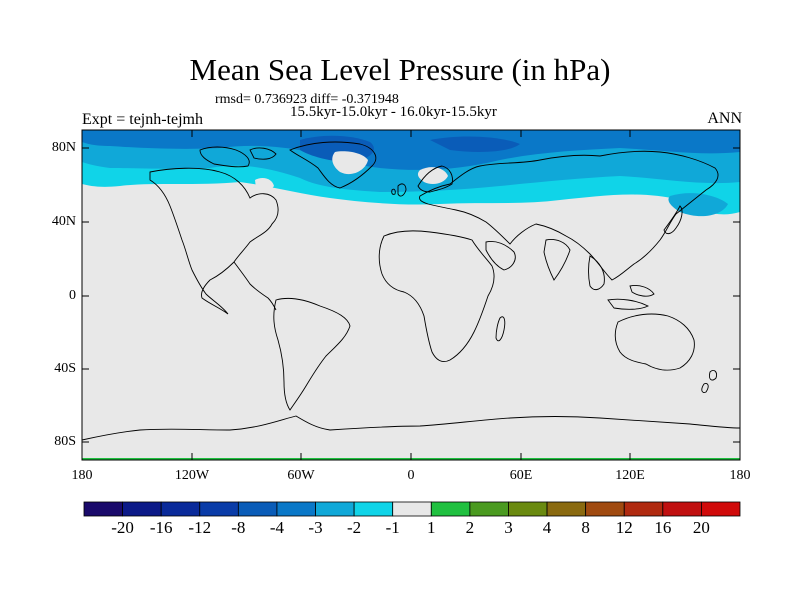 This screenshot has height=600, width=800. I want to click on colorbar-label: 8, so click(585, 527).